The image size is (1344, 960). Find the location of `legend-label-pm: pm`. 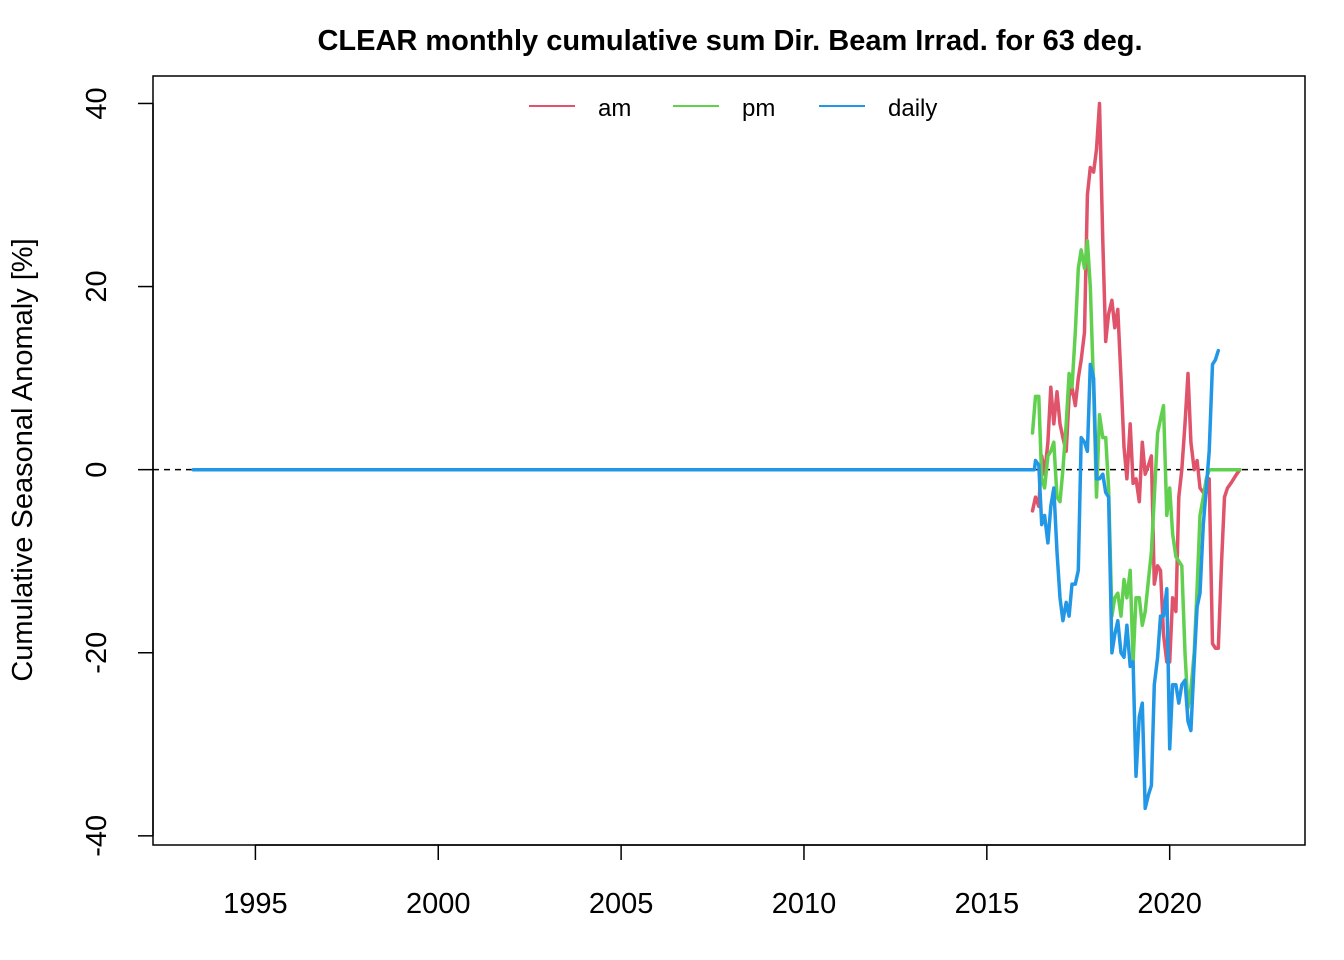

legend-label-pm: pm is located at coordinates (758, 108).